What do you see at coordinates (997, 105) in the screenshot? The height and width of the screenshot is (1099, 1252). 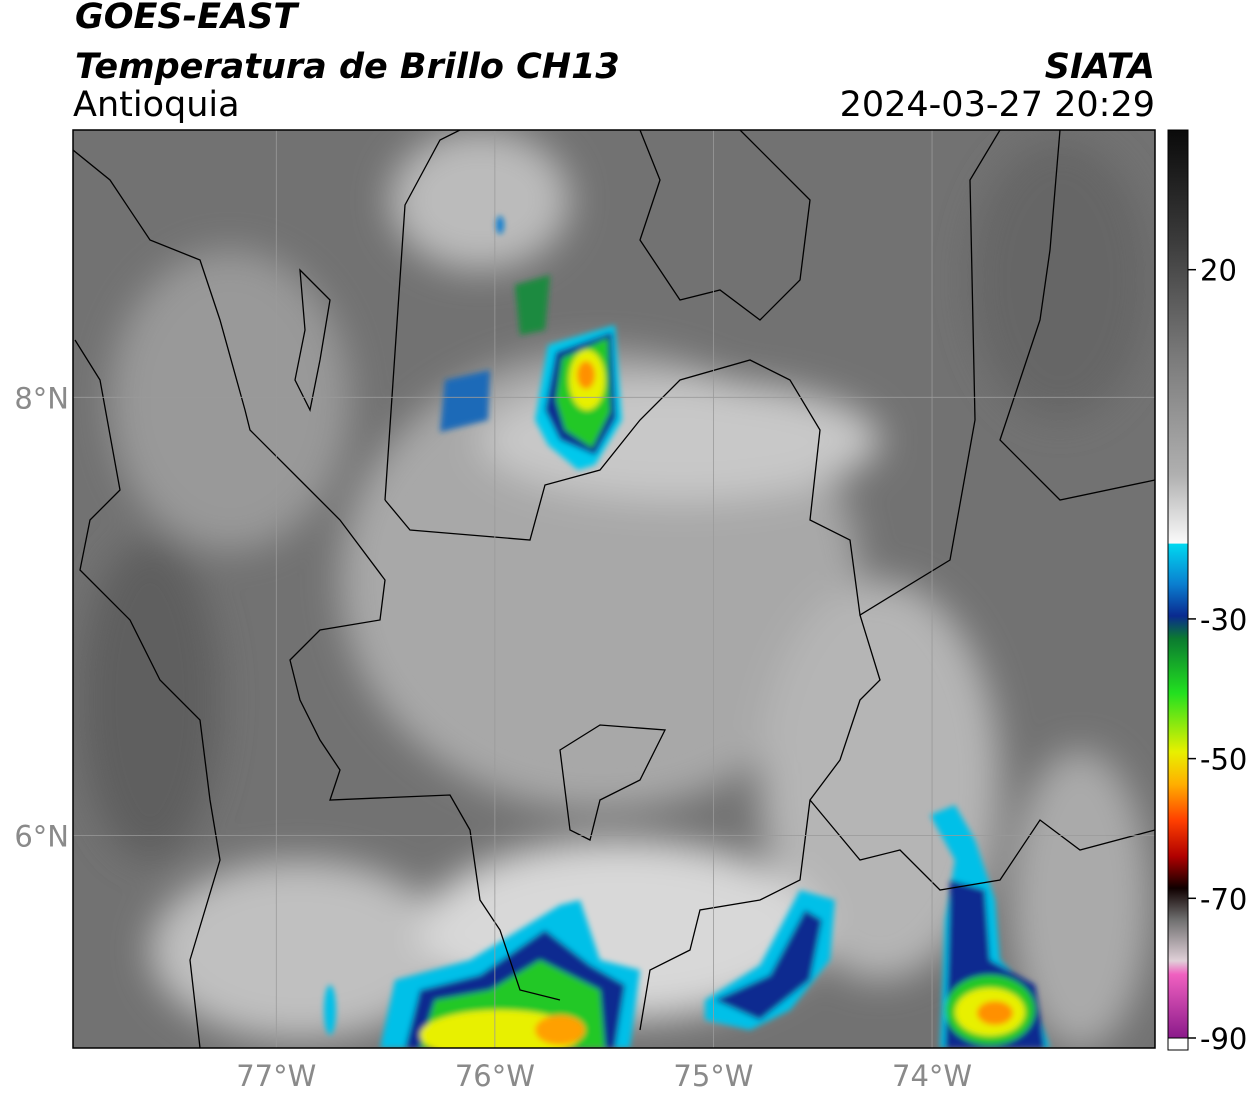 I see `datetime: 2024-03-27 20:29` at bounding box center [997, 105].